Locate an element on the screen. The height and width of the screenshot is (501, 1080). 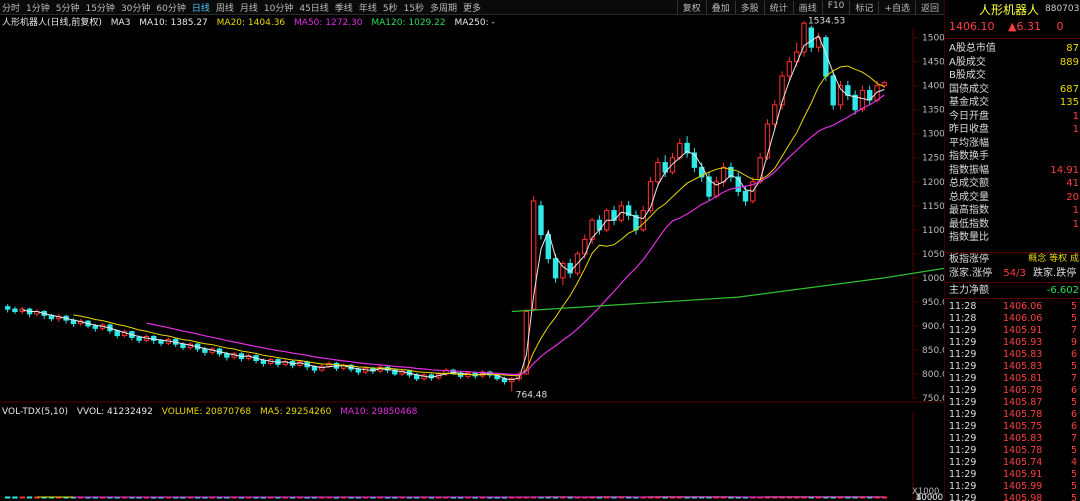
stock-header: 人形机器人 880703 is located at coordinates (1012, 9).